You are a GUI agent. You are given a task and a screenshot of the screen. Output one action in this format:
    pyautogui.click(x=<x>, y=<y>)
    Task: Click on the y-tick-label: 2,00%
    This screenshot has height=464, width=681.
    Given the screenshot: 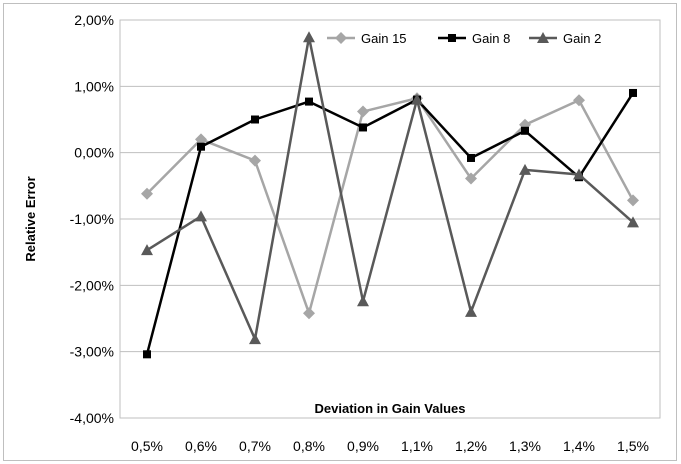 What is the action you would take?
    pyautogui.click(x=94, y=20)
    